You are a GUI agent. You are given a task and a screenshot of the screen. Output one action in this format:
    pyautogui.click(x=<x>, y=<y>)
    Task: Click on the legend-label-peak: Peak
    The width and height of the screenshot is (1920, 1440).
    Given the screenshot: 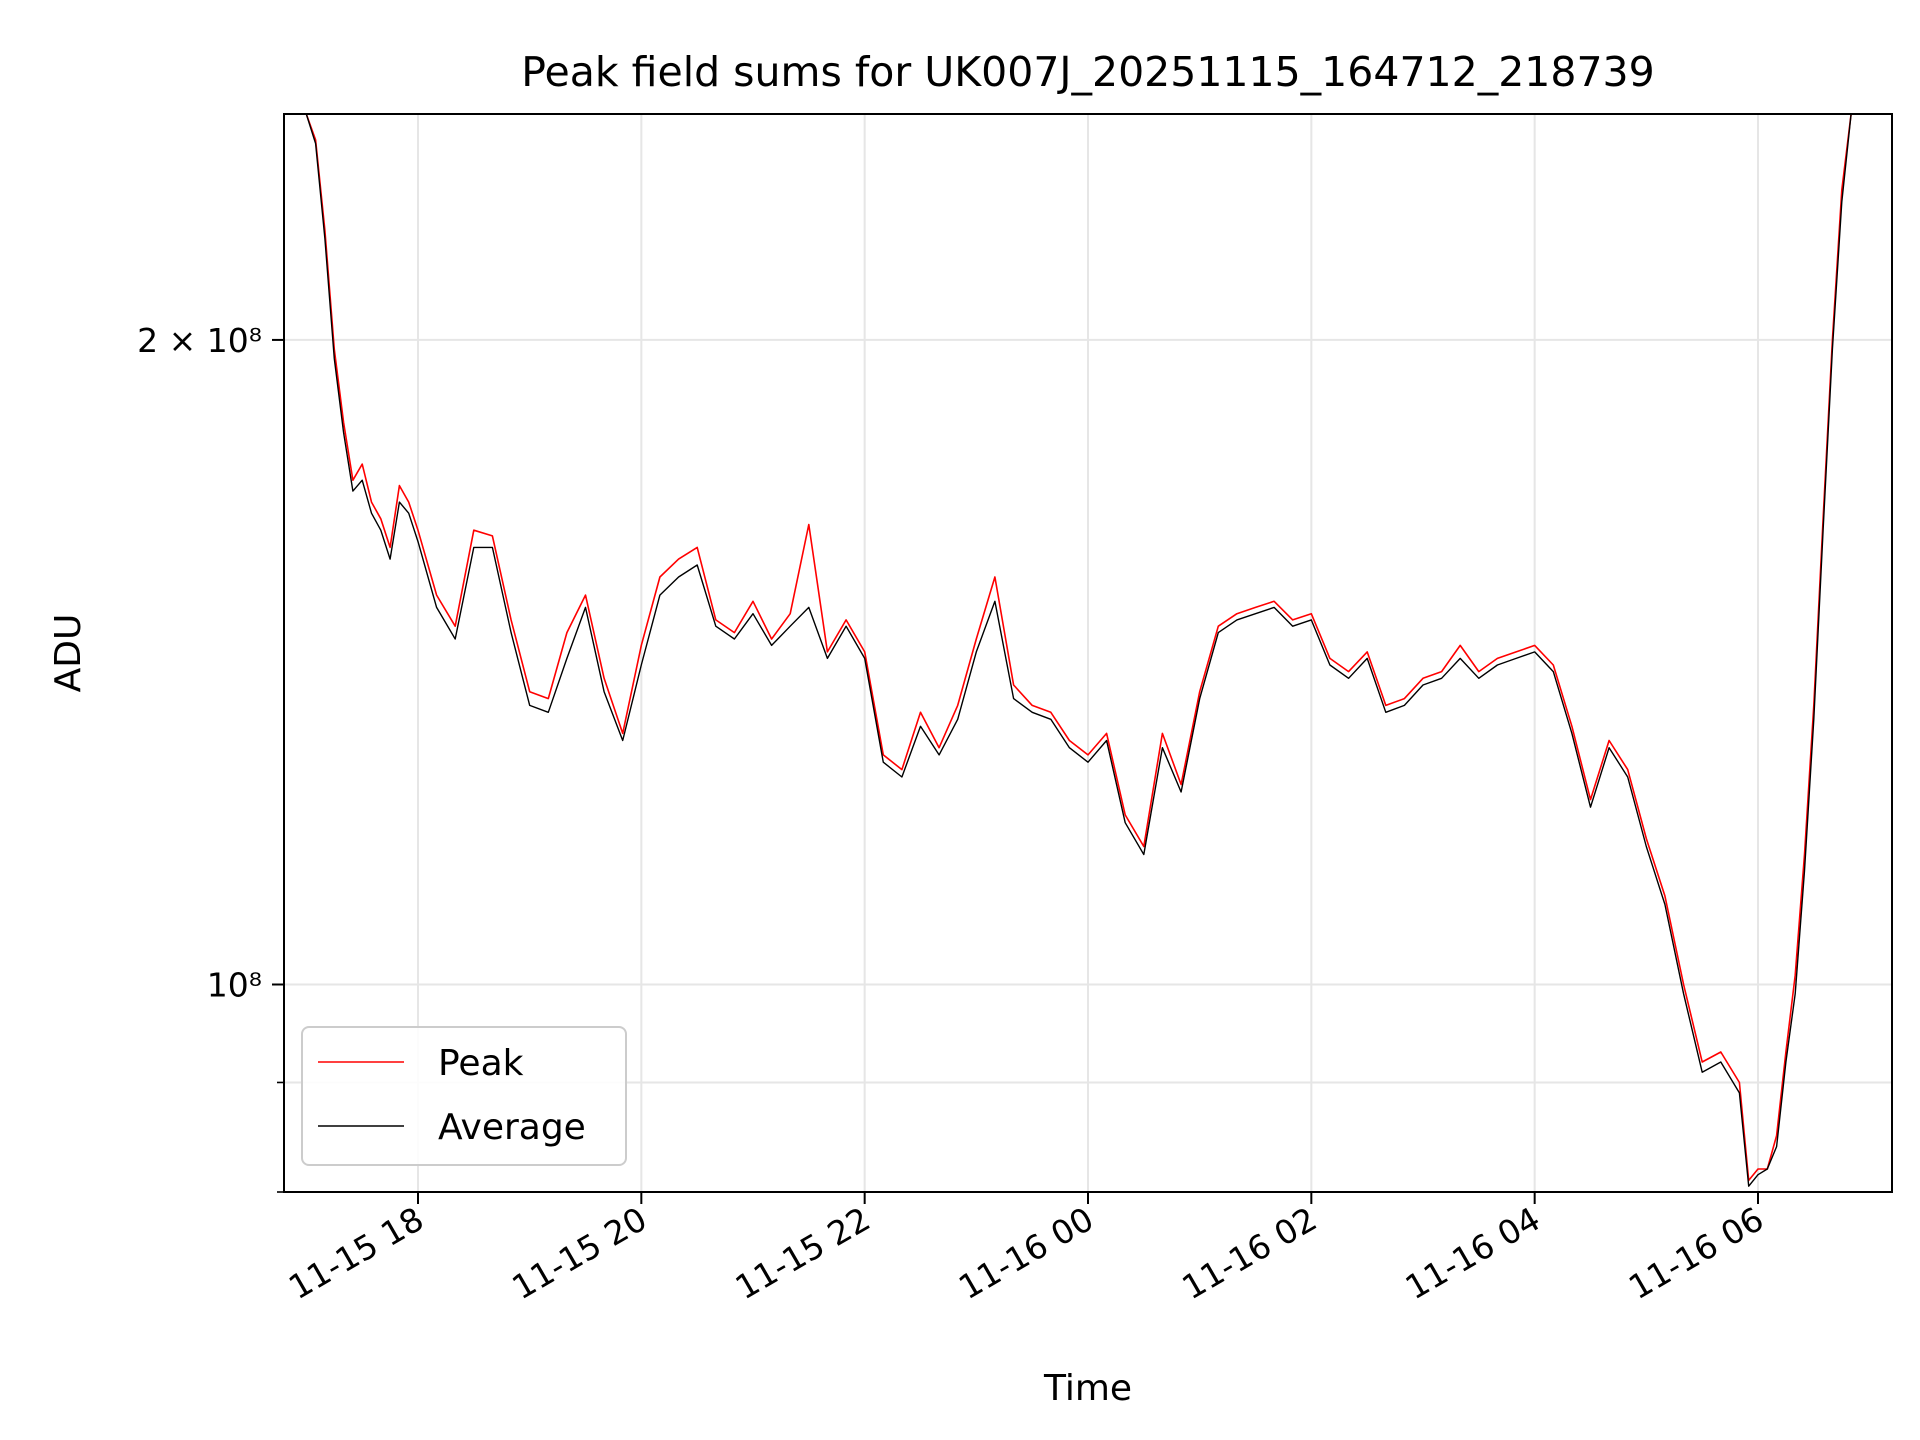 What is the action you would take?
    pyautogui.click(x=481, y=1063)
    